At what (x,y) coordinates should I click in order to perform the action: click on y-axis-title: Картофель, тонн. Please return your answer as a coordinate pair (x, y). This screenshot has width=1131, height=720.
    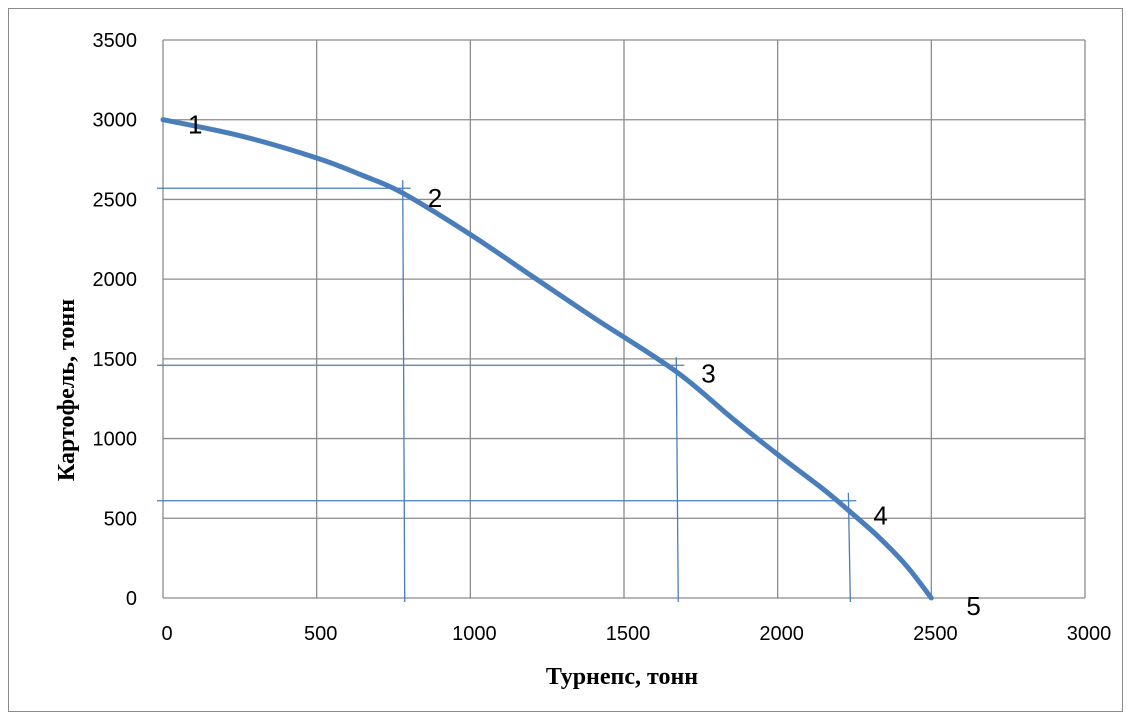
    Looking at the image, I should click on (67, 390).